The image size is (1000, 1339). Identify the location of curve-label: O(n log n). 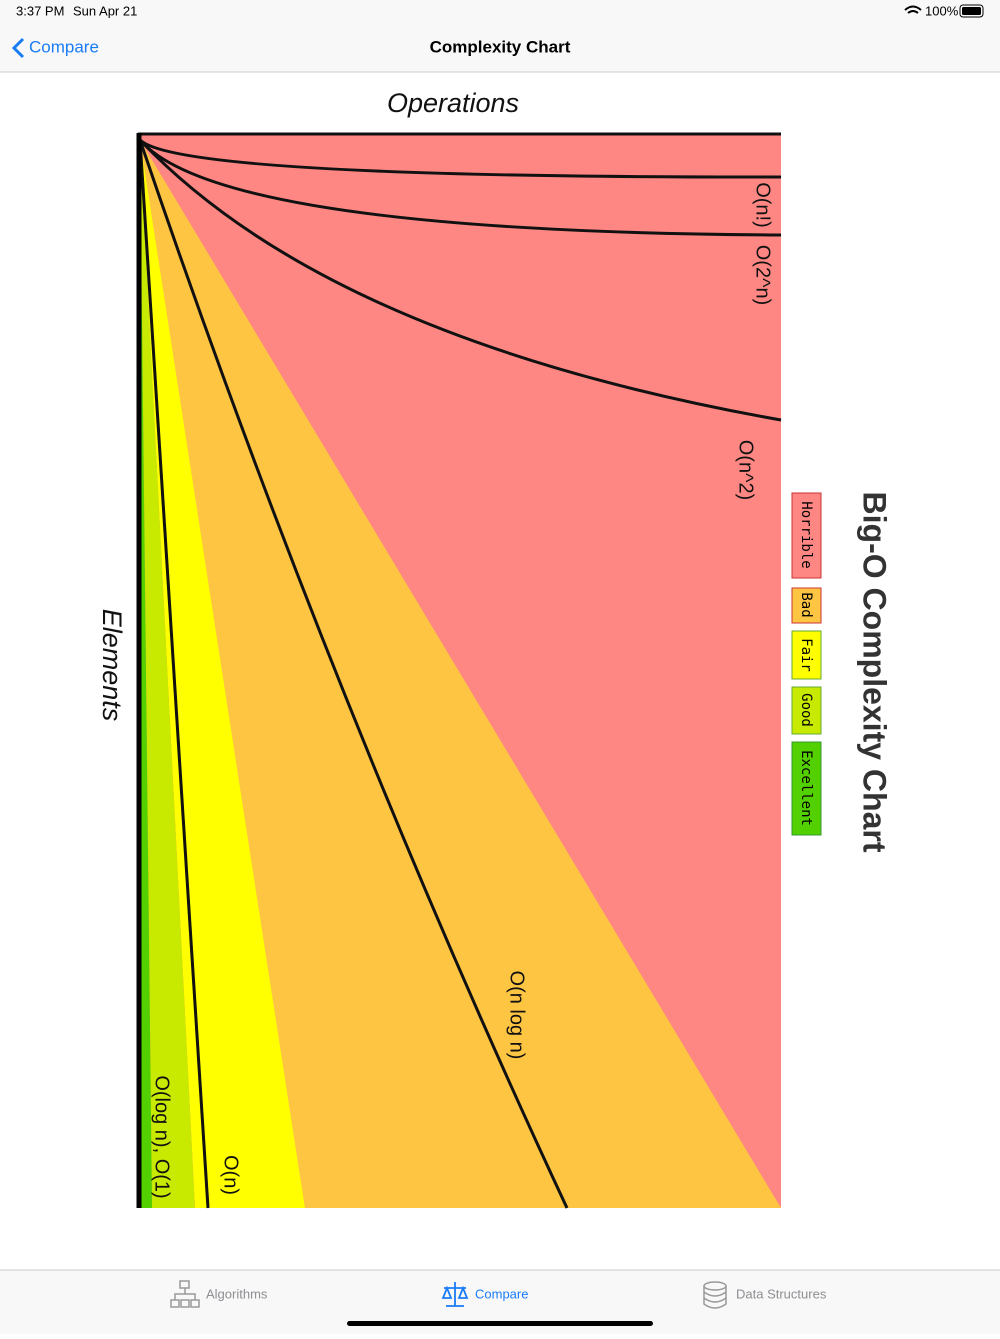
(517, 1015).